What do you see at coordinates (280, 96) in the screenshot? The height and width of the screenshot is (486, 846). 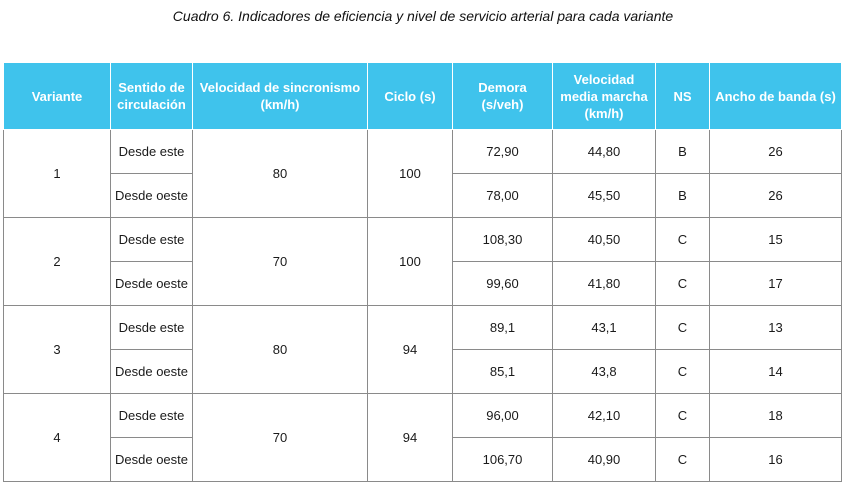 I see `header-velocidad-sincronismo: Velocidad de sincronismo (km/h)` at bounding box center [280, 96].